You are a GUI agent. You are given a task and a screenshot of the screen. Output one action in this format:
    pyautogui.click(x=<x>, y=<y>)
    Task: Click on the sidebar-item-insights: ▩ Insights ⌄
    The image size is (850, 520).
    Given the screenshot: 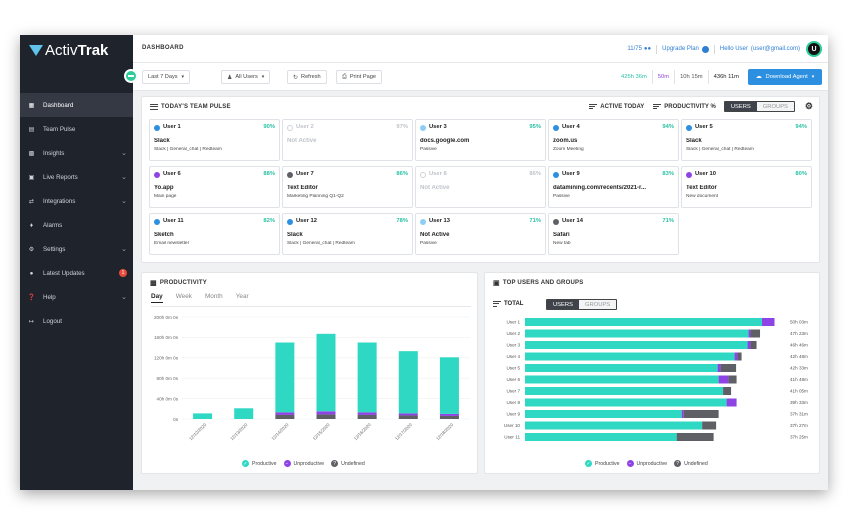 What is the action you would take?
    pyautogui.click(x=76, y=153)
    